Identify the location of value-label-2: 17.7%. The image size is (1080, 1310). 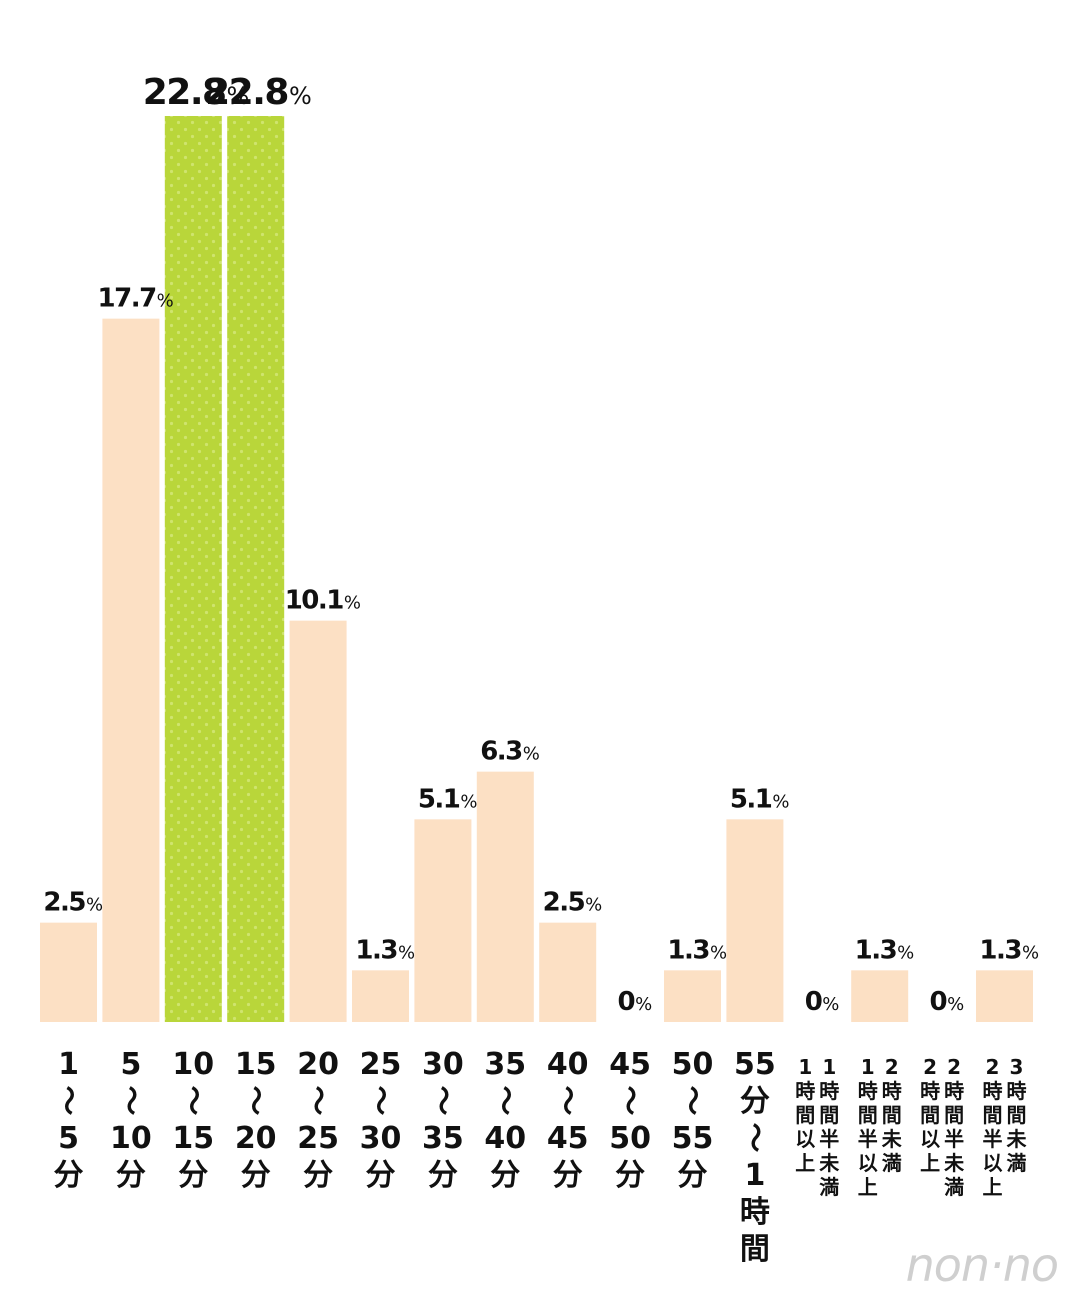
(136, 299).